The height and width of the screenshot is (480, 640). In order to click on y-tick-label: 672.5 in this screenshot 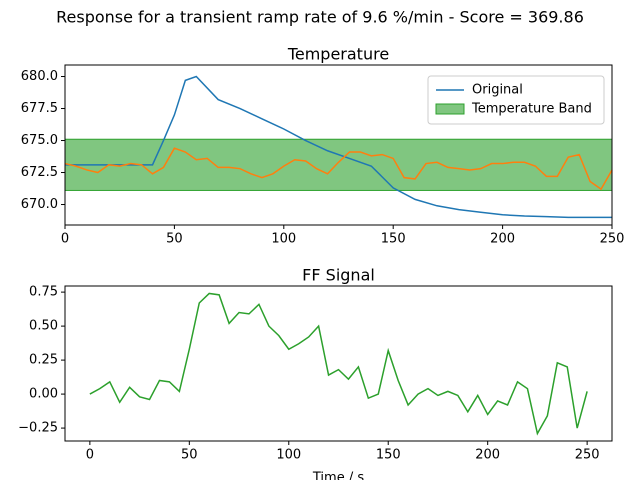, I will do `click(39, 172)`.